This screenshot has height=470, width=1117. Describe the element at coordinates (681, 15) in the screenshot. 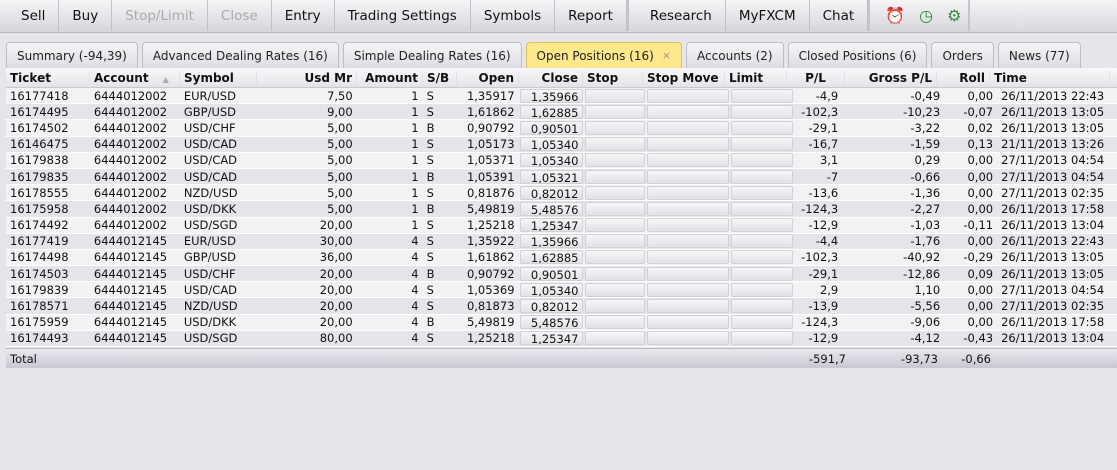

I see `research-button: Research` at that location.